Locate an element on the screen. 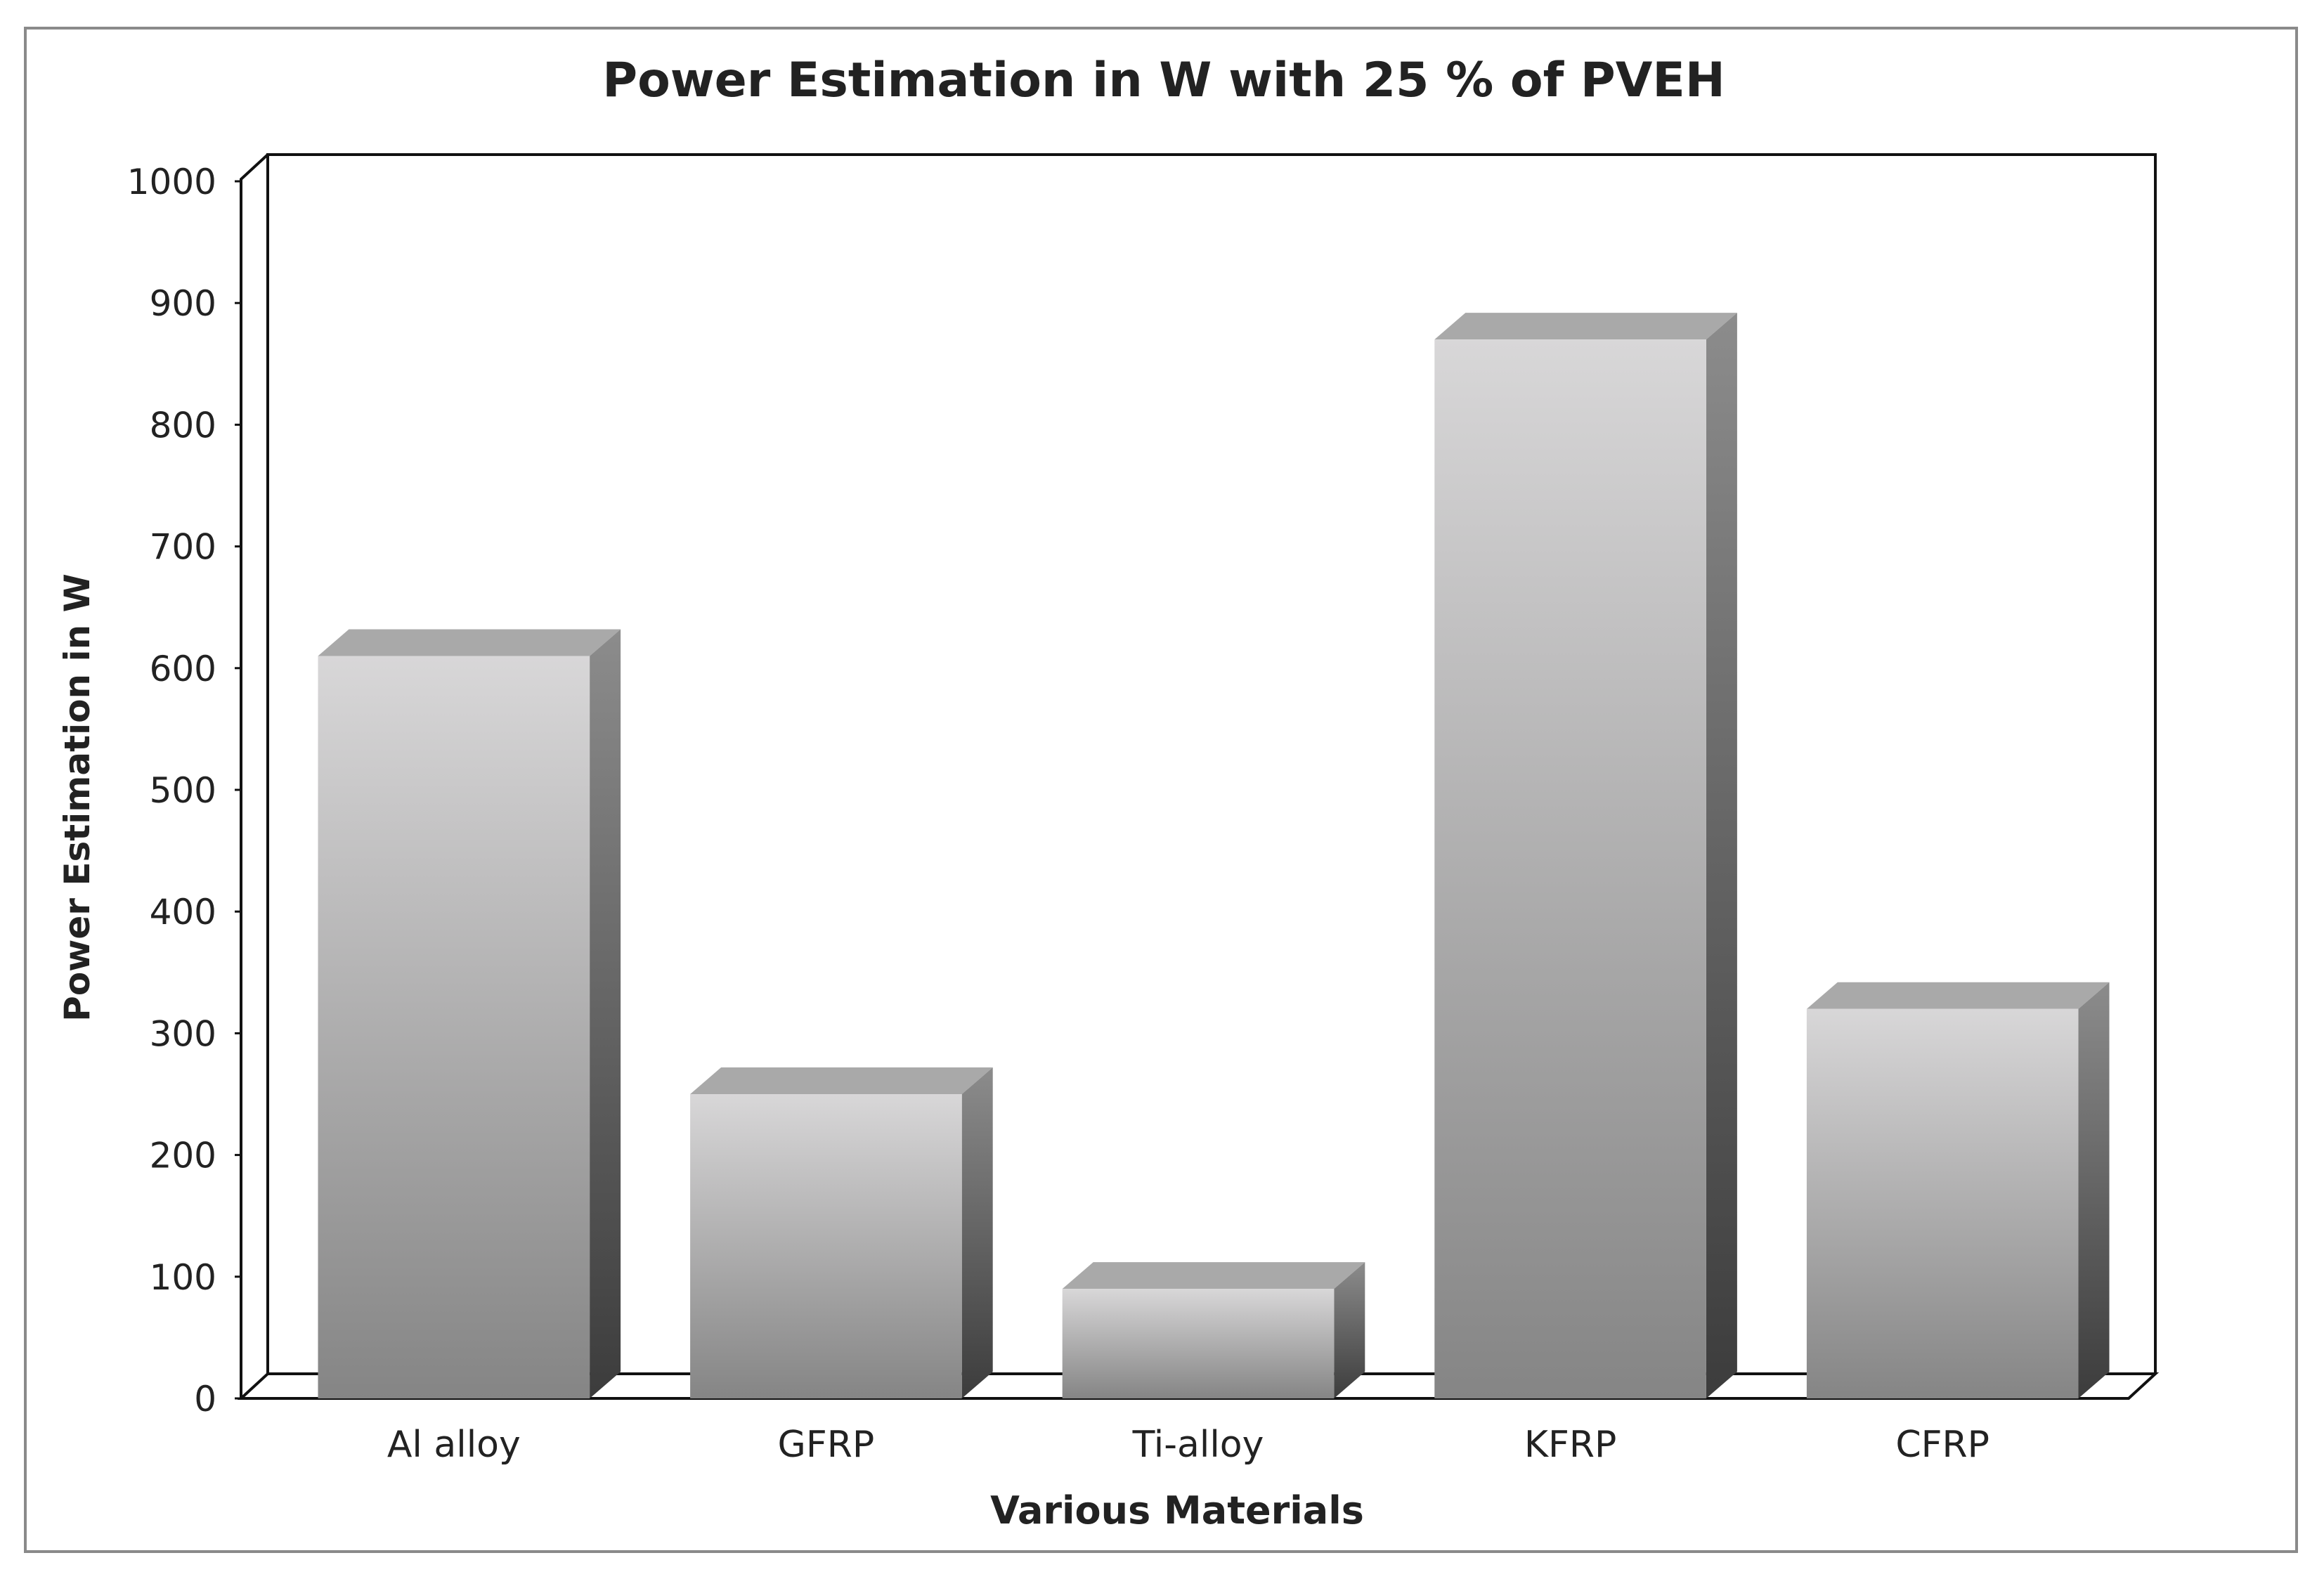 This screenshot has height=1579, width=2324. y-tick-label: 0 is located at coordinates (205, 1399).